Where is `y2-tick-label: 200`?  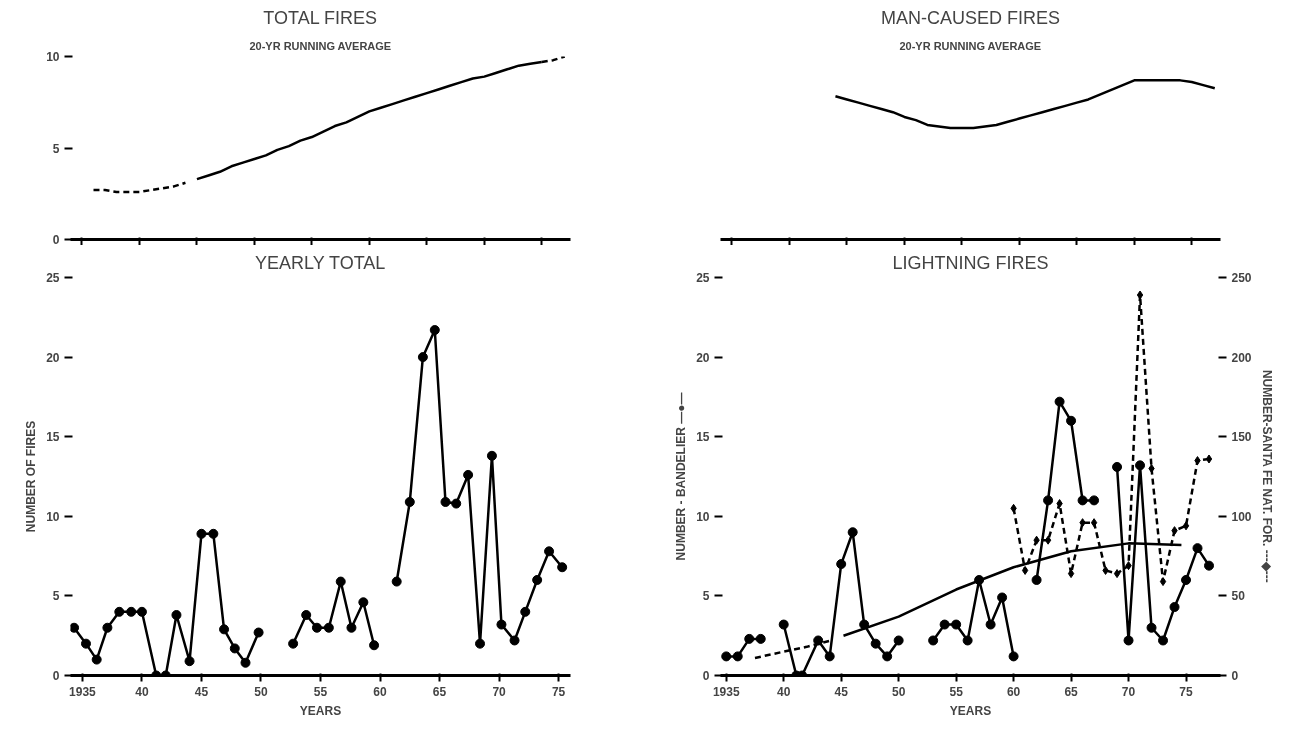 y2-tick-label: 200 is located at coordinates (1241, 357).